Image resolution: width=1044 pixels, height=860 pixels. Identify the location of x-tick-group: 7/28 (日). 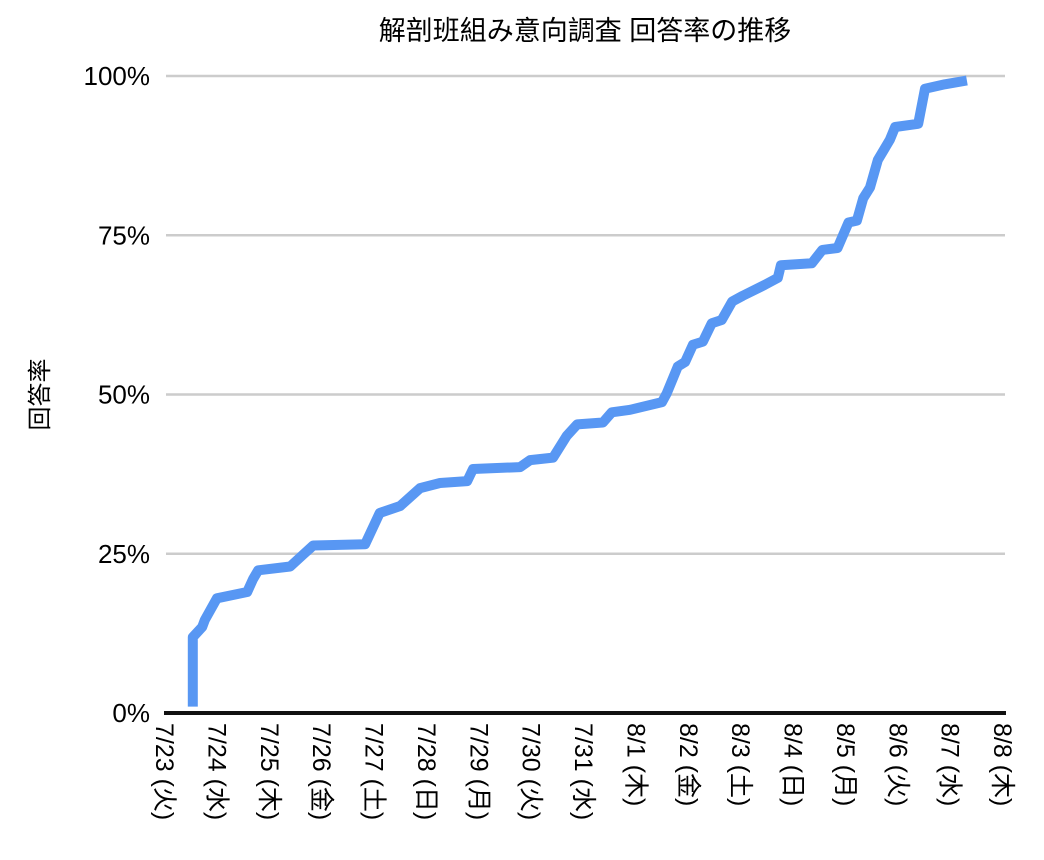
(426, 771).